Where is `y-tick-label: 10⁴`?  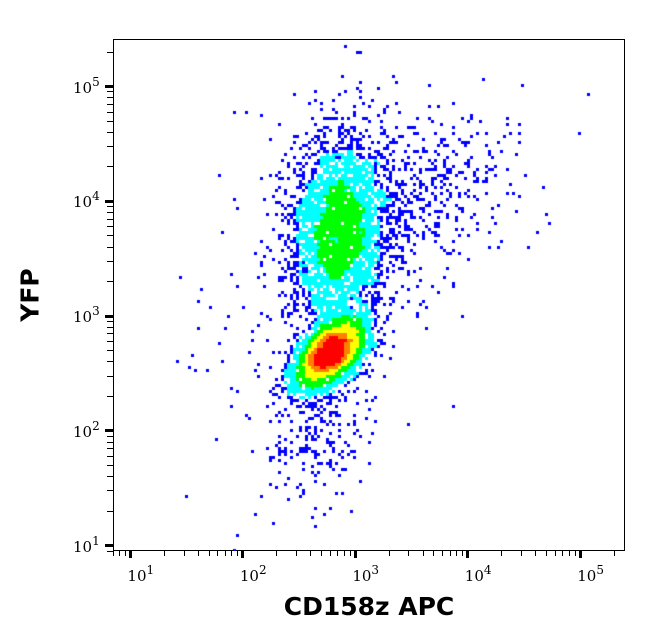 y-tick-label: 10⁴ is located at coordinates (86, 201).